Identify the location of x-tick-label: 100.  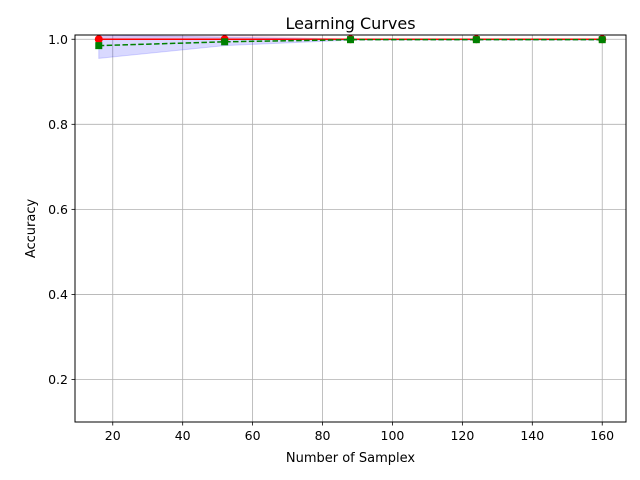
(393, 435).